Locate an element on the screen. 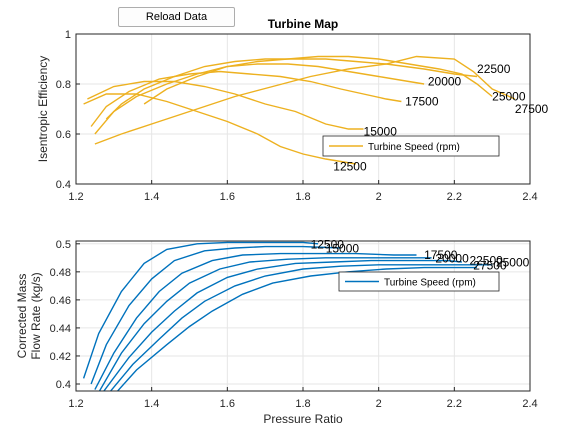 The height and width of the screenshot is (441, 588). reload-data-button: Reload Data is located at coordinates (176, 17).